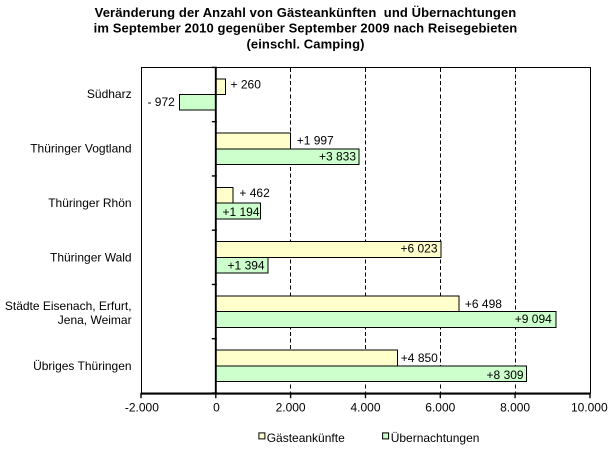 This screenshot has height=455, width=611. Describe the element at coordinates (315, 141) in the screenshot. I see `svg-text: +1 997` at that location.